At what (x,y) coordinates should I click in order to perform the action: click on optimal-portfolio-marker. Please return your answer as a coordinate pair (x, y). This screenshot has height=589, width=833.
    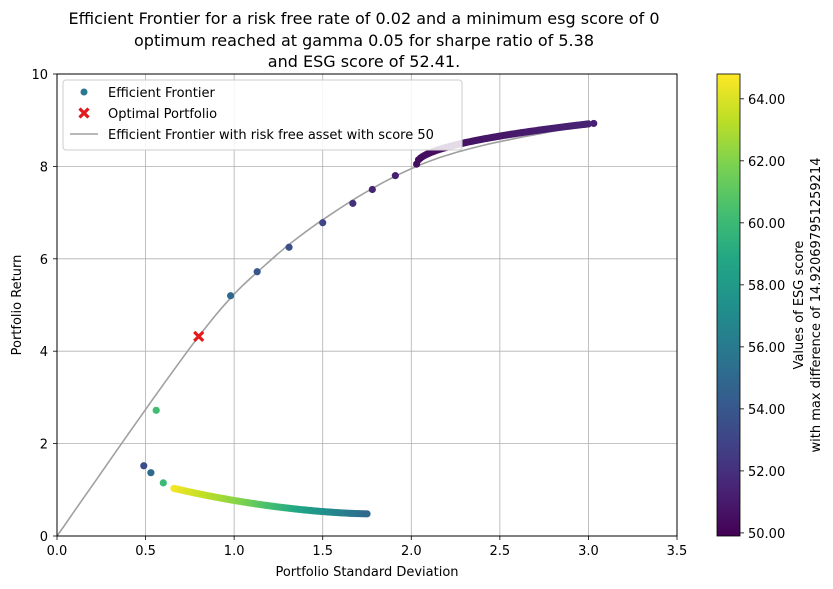
    Looking at the image, I should click on (199, 336).